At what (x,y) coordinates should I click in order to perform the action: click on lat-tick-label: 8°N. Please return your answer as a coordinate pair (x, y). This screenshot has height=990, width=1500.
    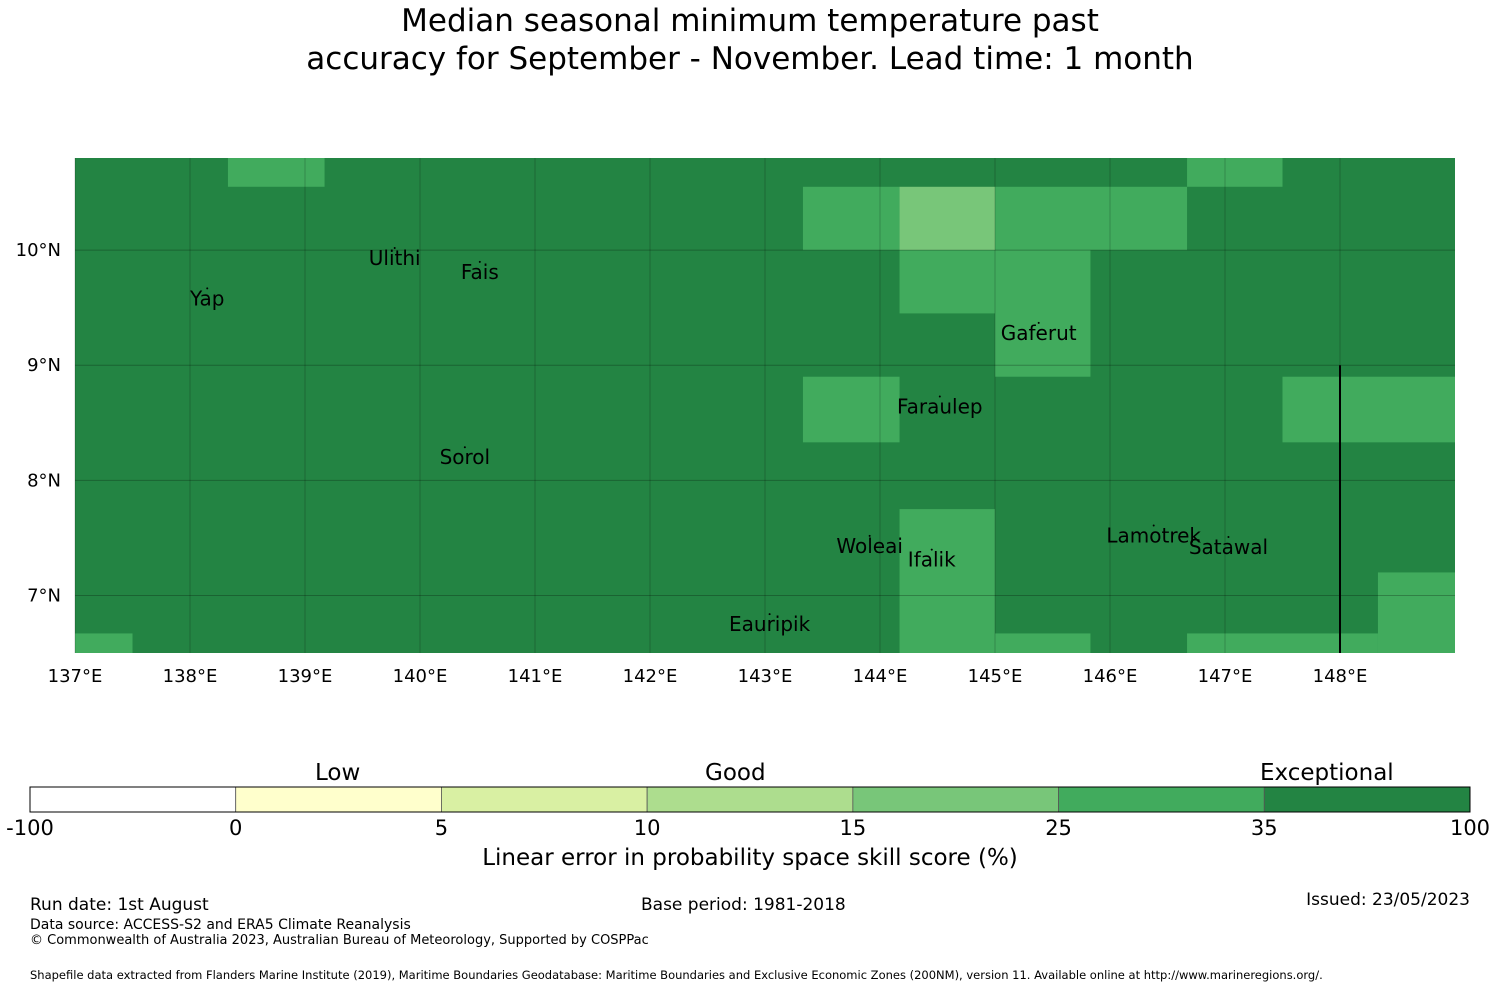
    Looking at the image, I should click on (44, 480).